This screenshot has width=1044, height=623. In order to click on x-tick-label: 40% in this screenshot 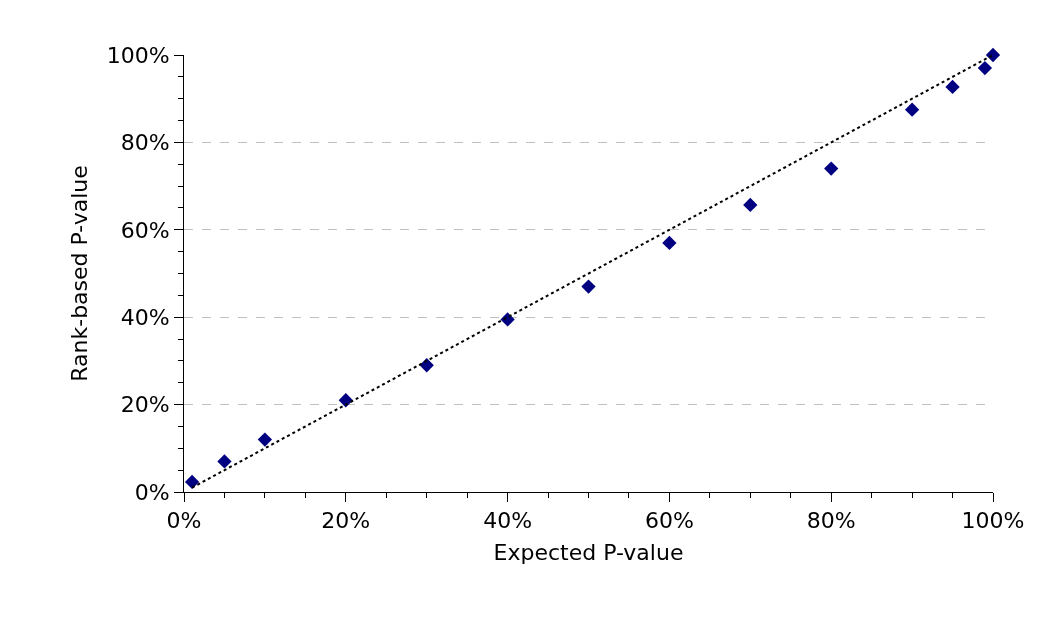, I will do `click(508, 521)`.